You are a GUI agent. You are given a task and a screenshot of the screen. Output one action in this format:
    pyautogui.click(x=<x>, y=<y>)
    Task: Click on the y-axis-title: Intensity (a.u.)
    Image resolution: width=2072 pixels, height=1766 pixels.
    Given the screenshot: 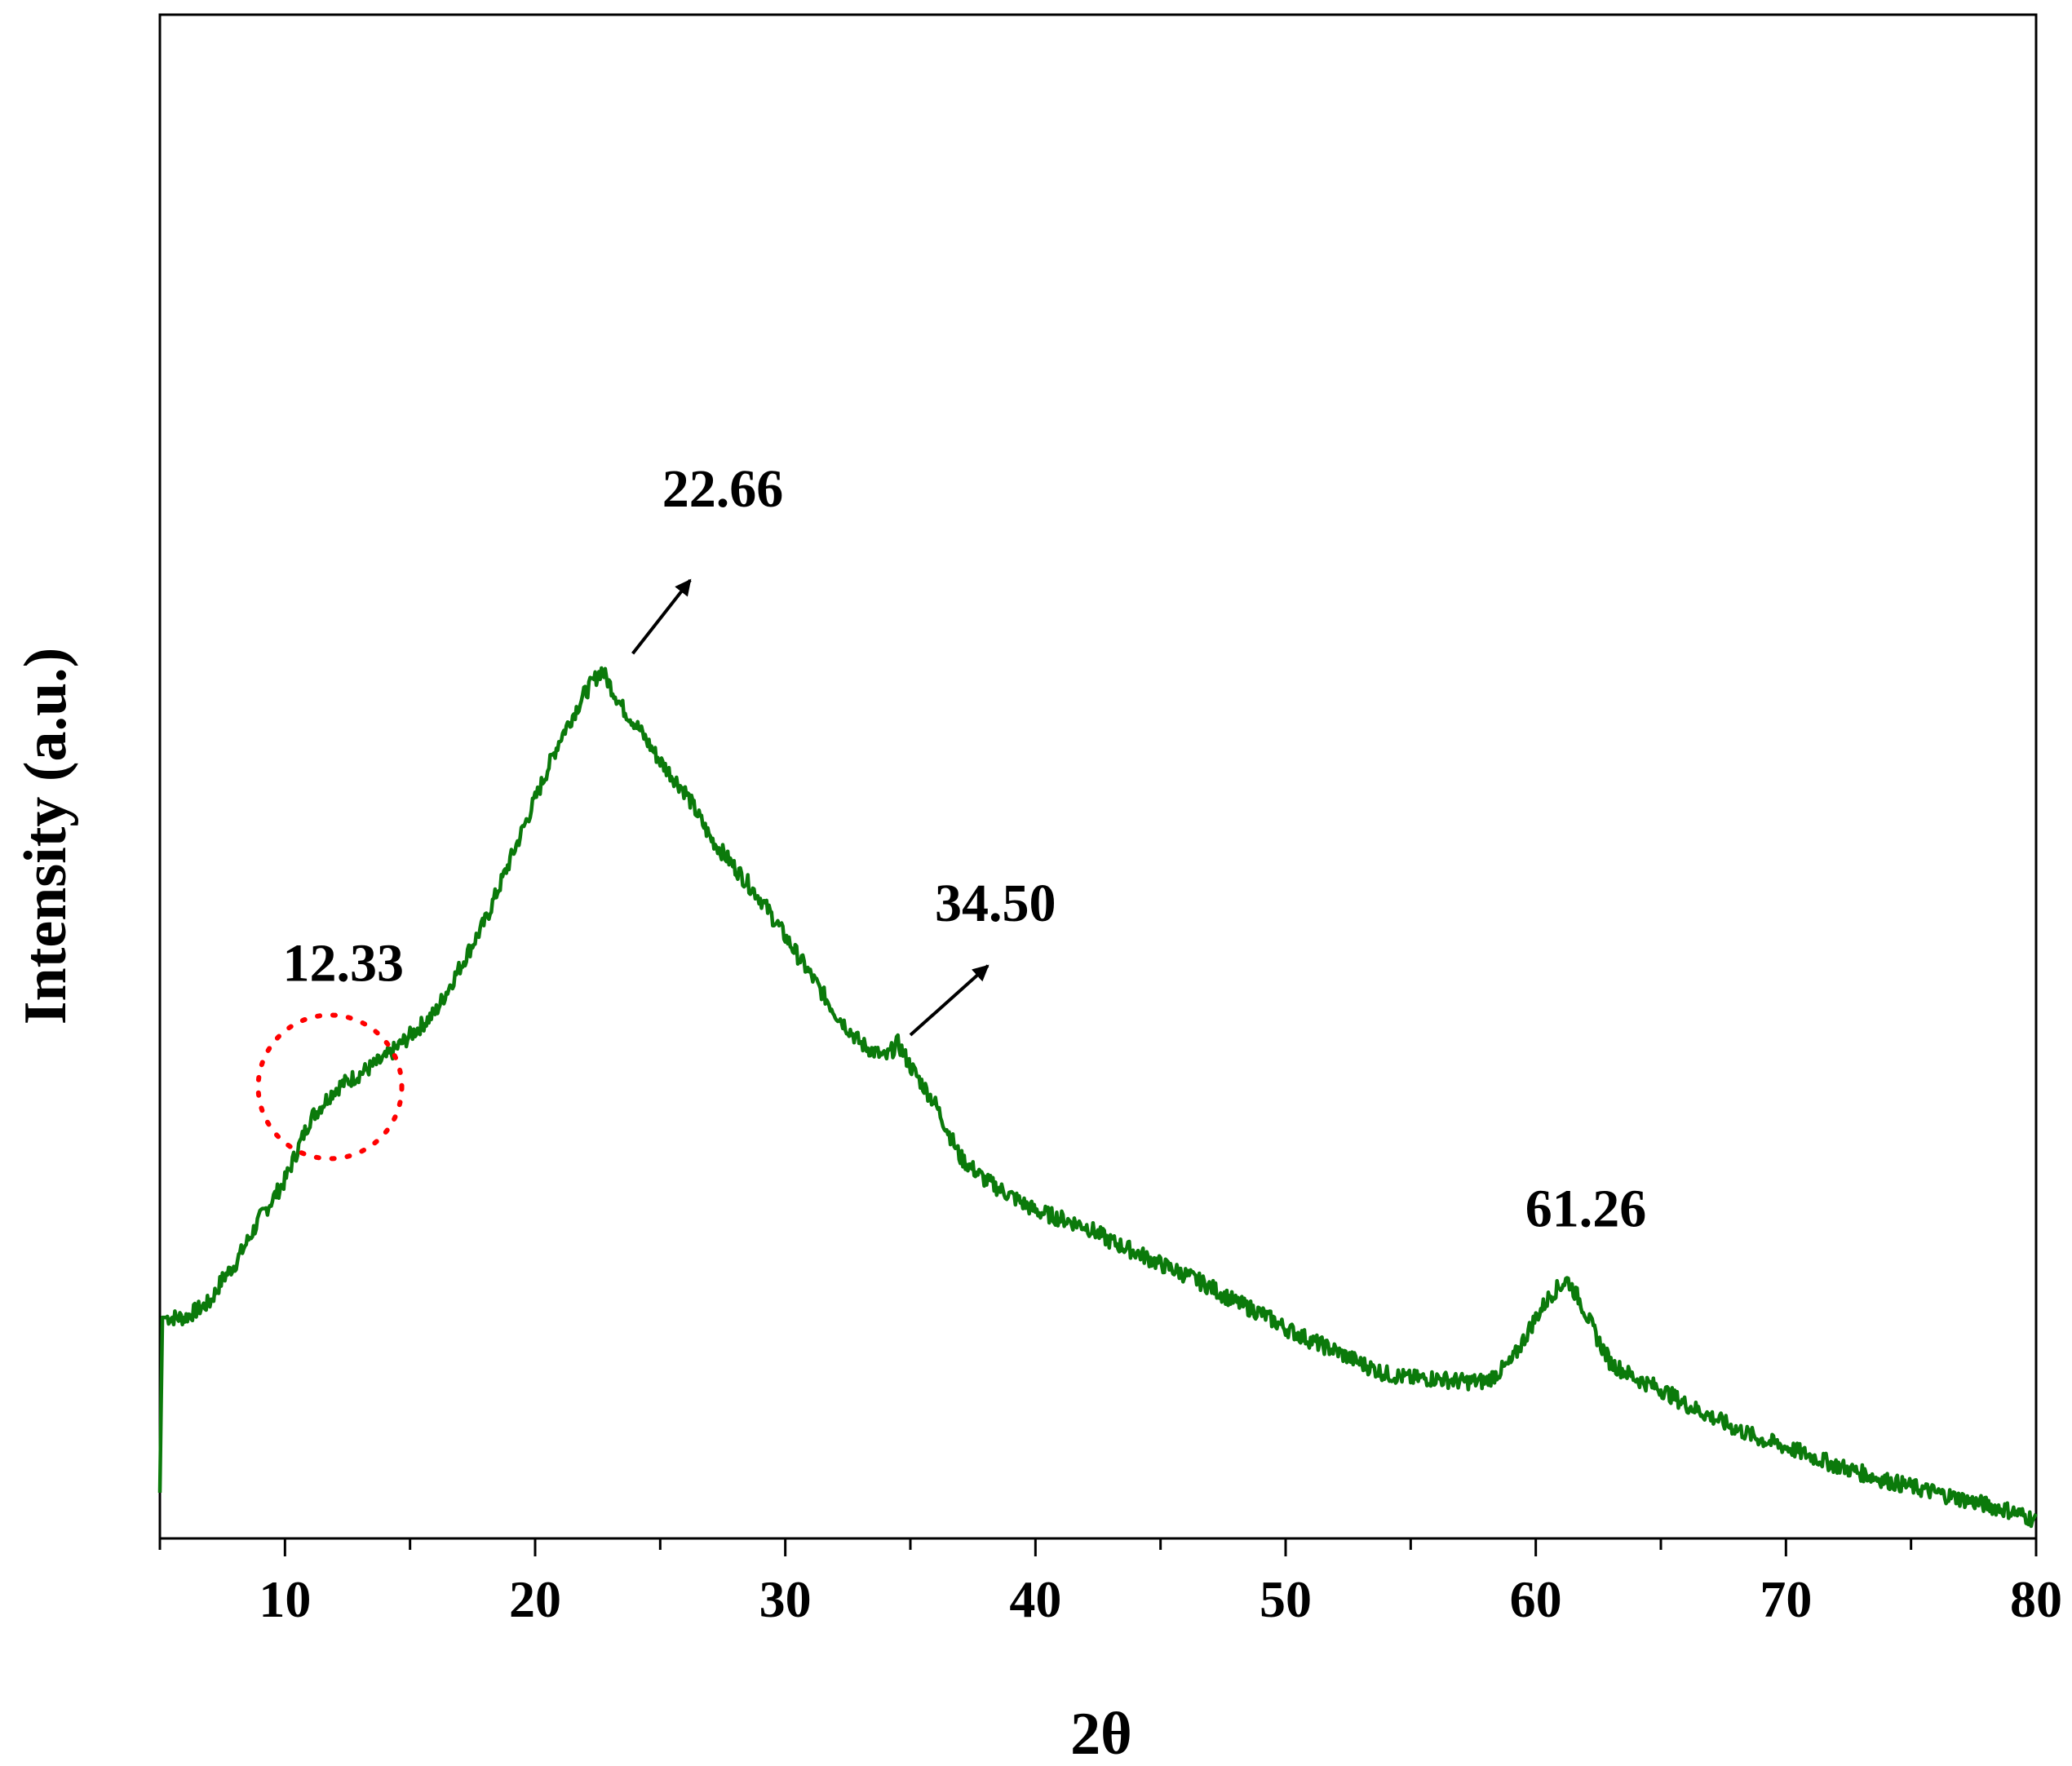 What is the action you would take?
    pyautogui.click(x=46, y=836)
    